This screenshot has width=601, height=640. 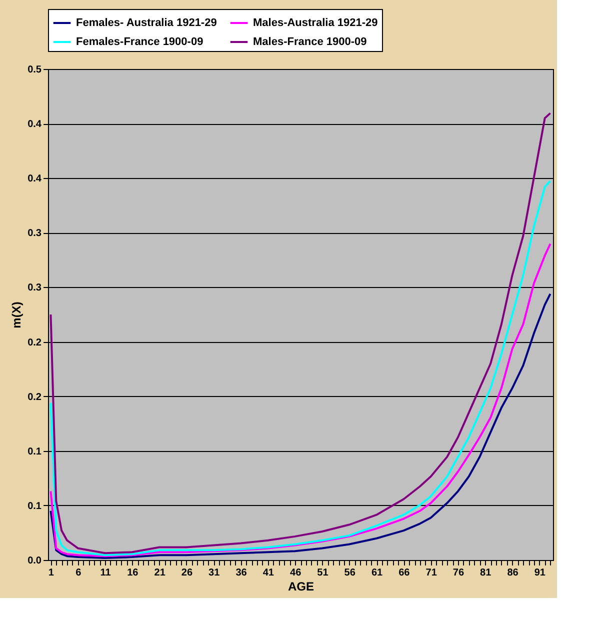 I want to click on x-tick-label: 61, so click(x=377, y=573).